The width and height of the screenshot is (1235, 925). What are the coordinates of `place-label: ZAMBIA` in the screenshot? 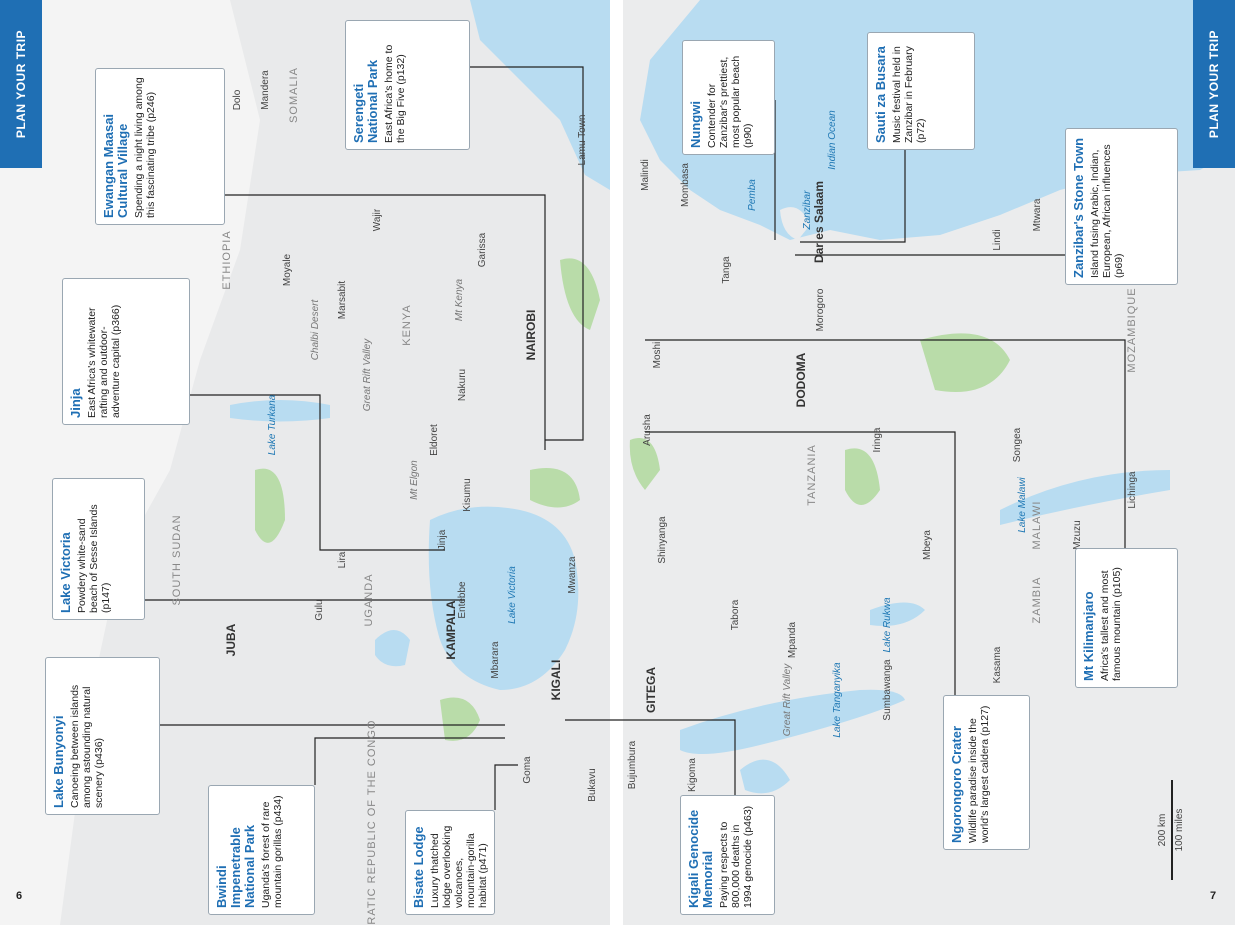 It's located at (1037, 600).